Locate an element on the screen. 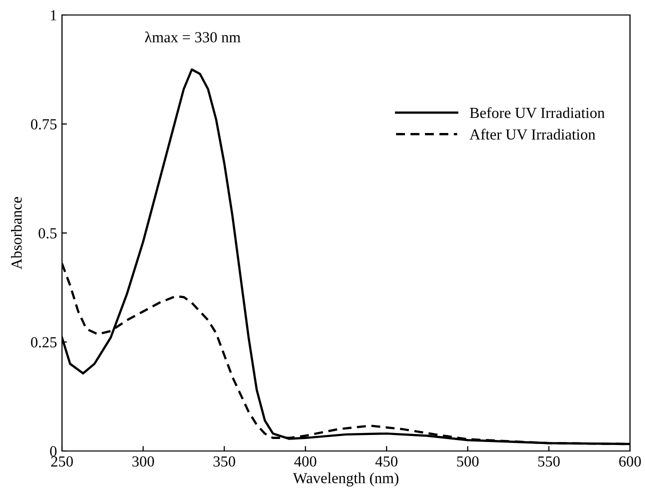 The width and height of the screenshot is (645, 495). legend-label: After UV Irradiation is located at coordinates (533, 134).